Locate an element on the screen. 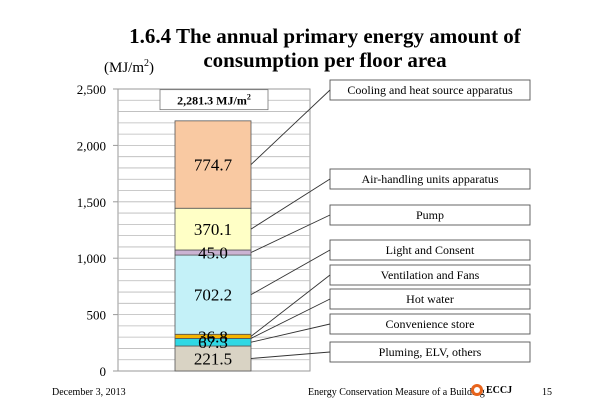  leader-line-ventilation-and-fans is located at coordinates (290, 305).